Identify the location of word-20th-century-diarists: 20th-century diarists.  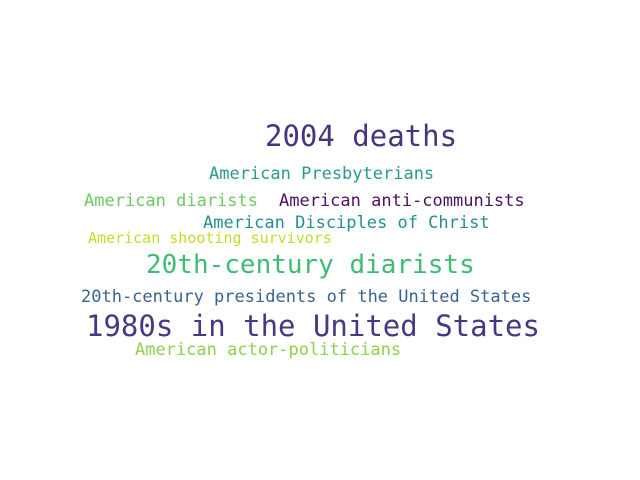
(310, 265).